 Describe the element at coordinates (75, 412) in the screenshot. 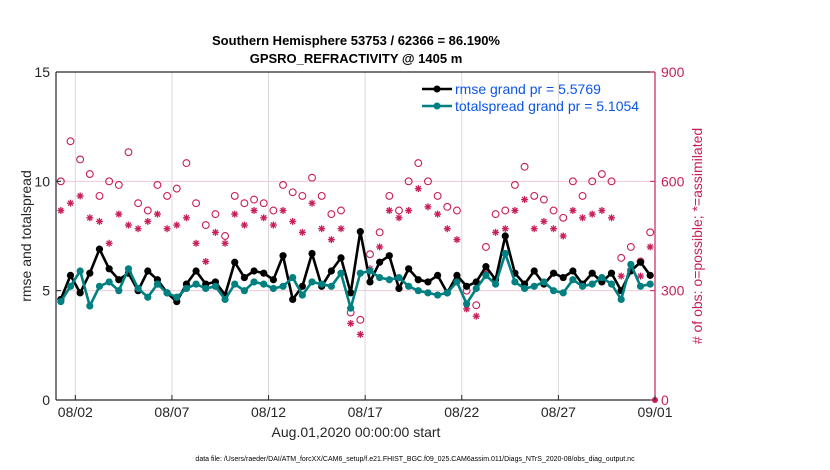

I see `x-tick-label: 08/02` at that location.